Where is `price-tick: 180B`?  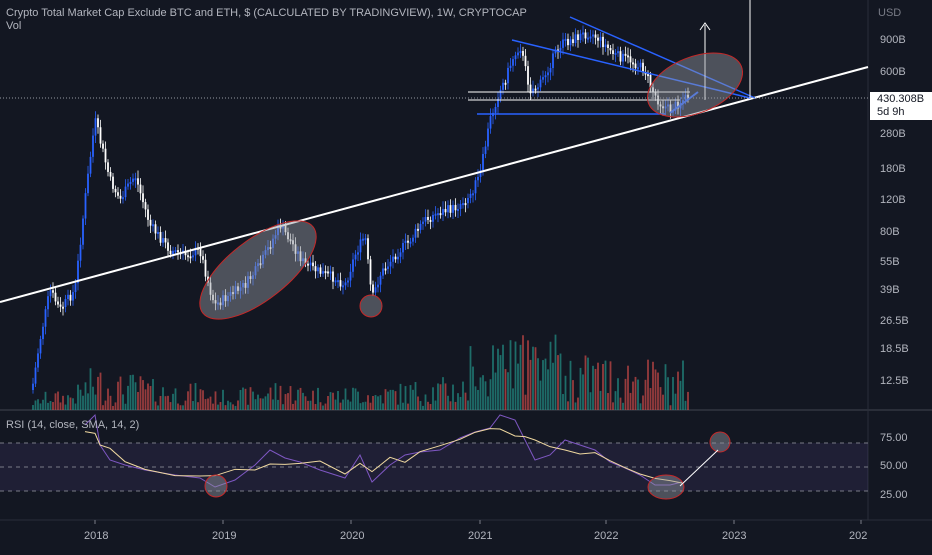
price-tick: 180B is located at coordinates (893, 169).